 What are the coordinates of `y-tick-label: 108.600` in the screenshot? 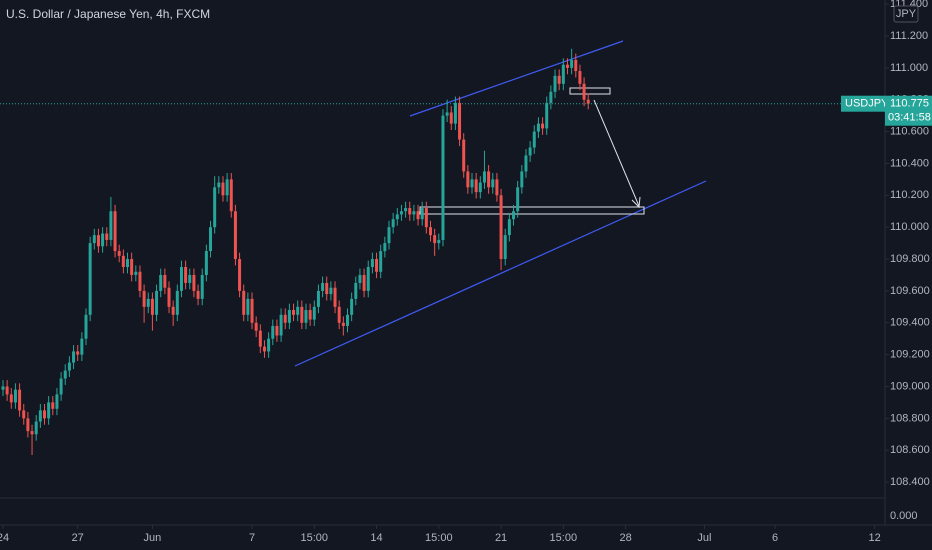 It's located at (910, 450).